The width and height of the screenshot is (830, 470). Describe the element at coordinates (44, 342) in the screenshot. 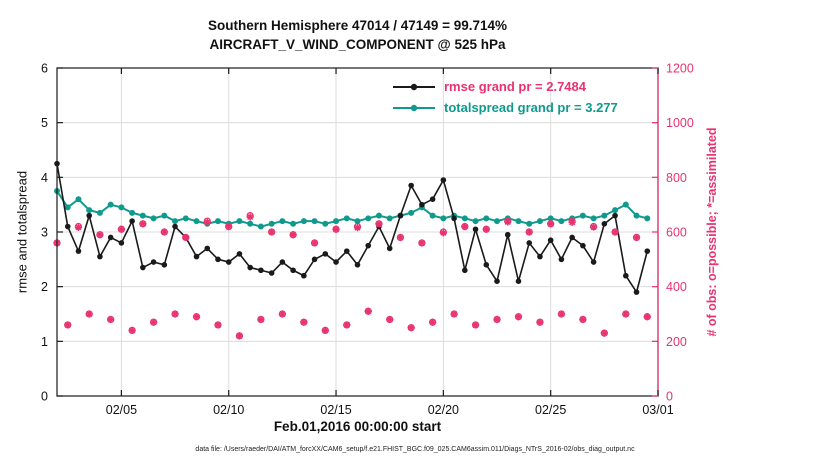

I see `svg-text: 1` at that location.